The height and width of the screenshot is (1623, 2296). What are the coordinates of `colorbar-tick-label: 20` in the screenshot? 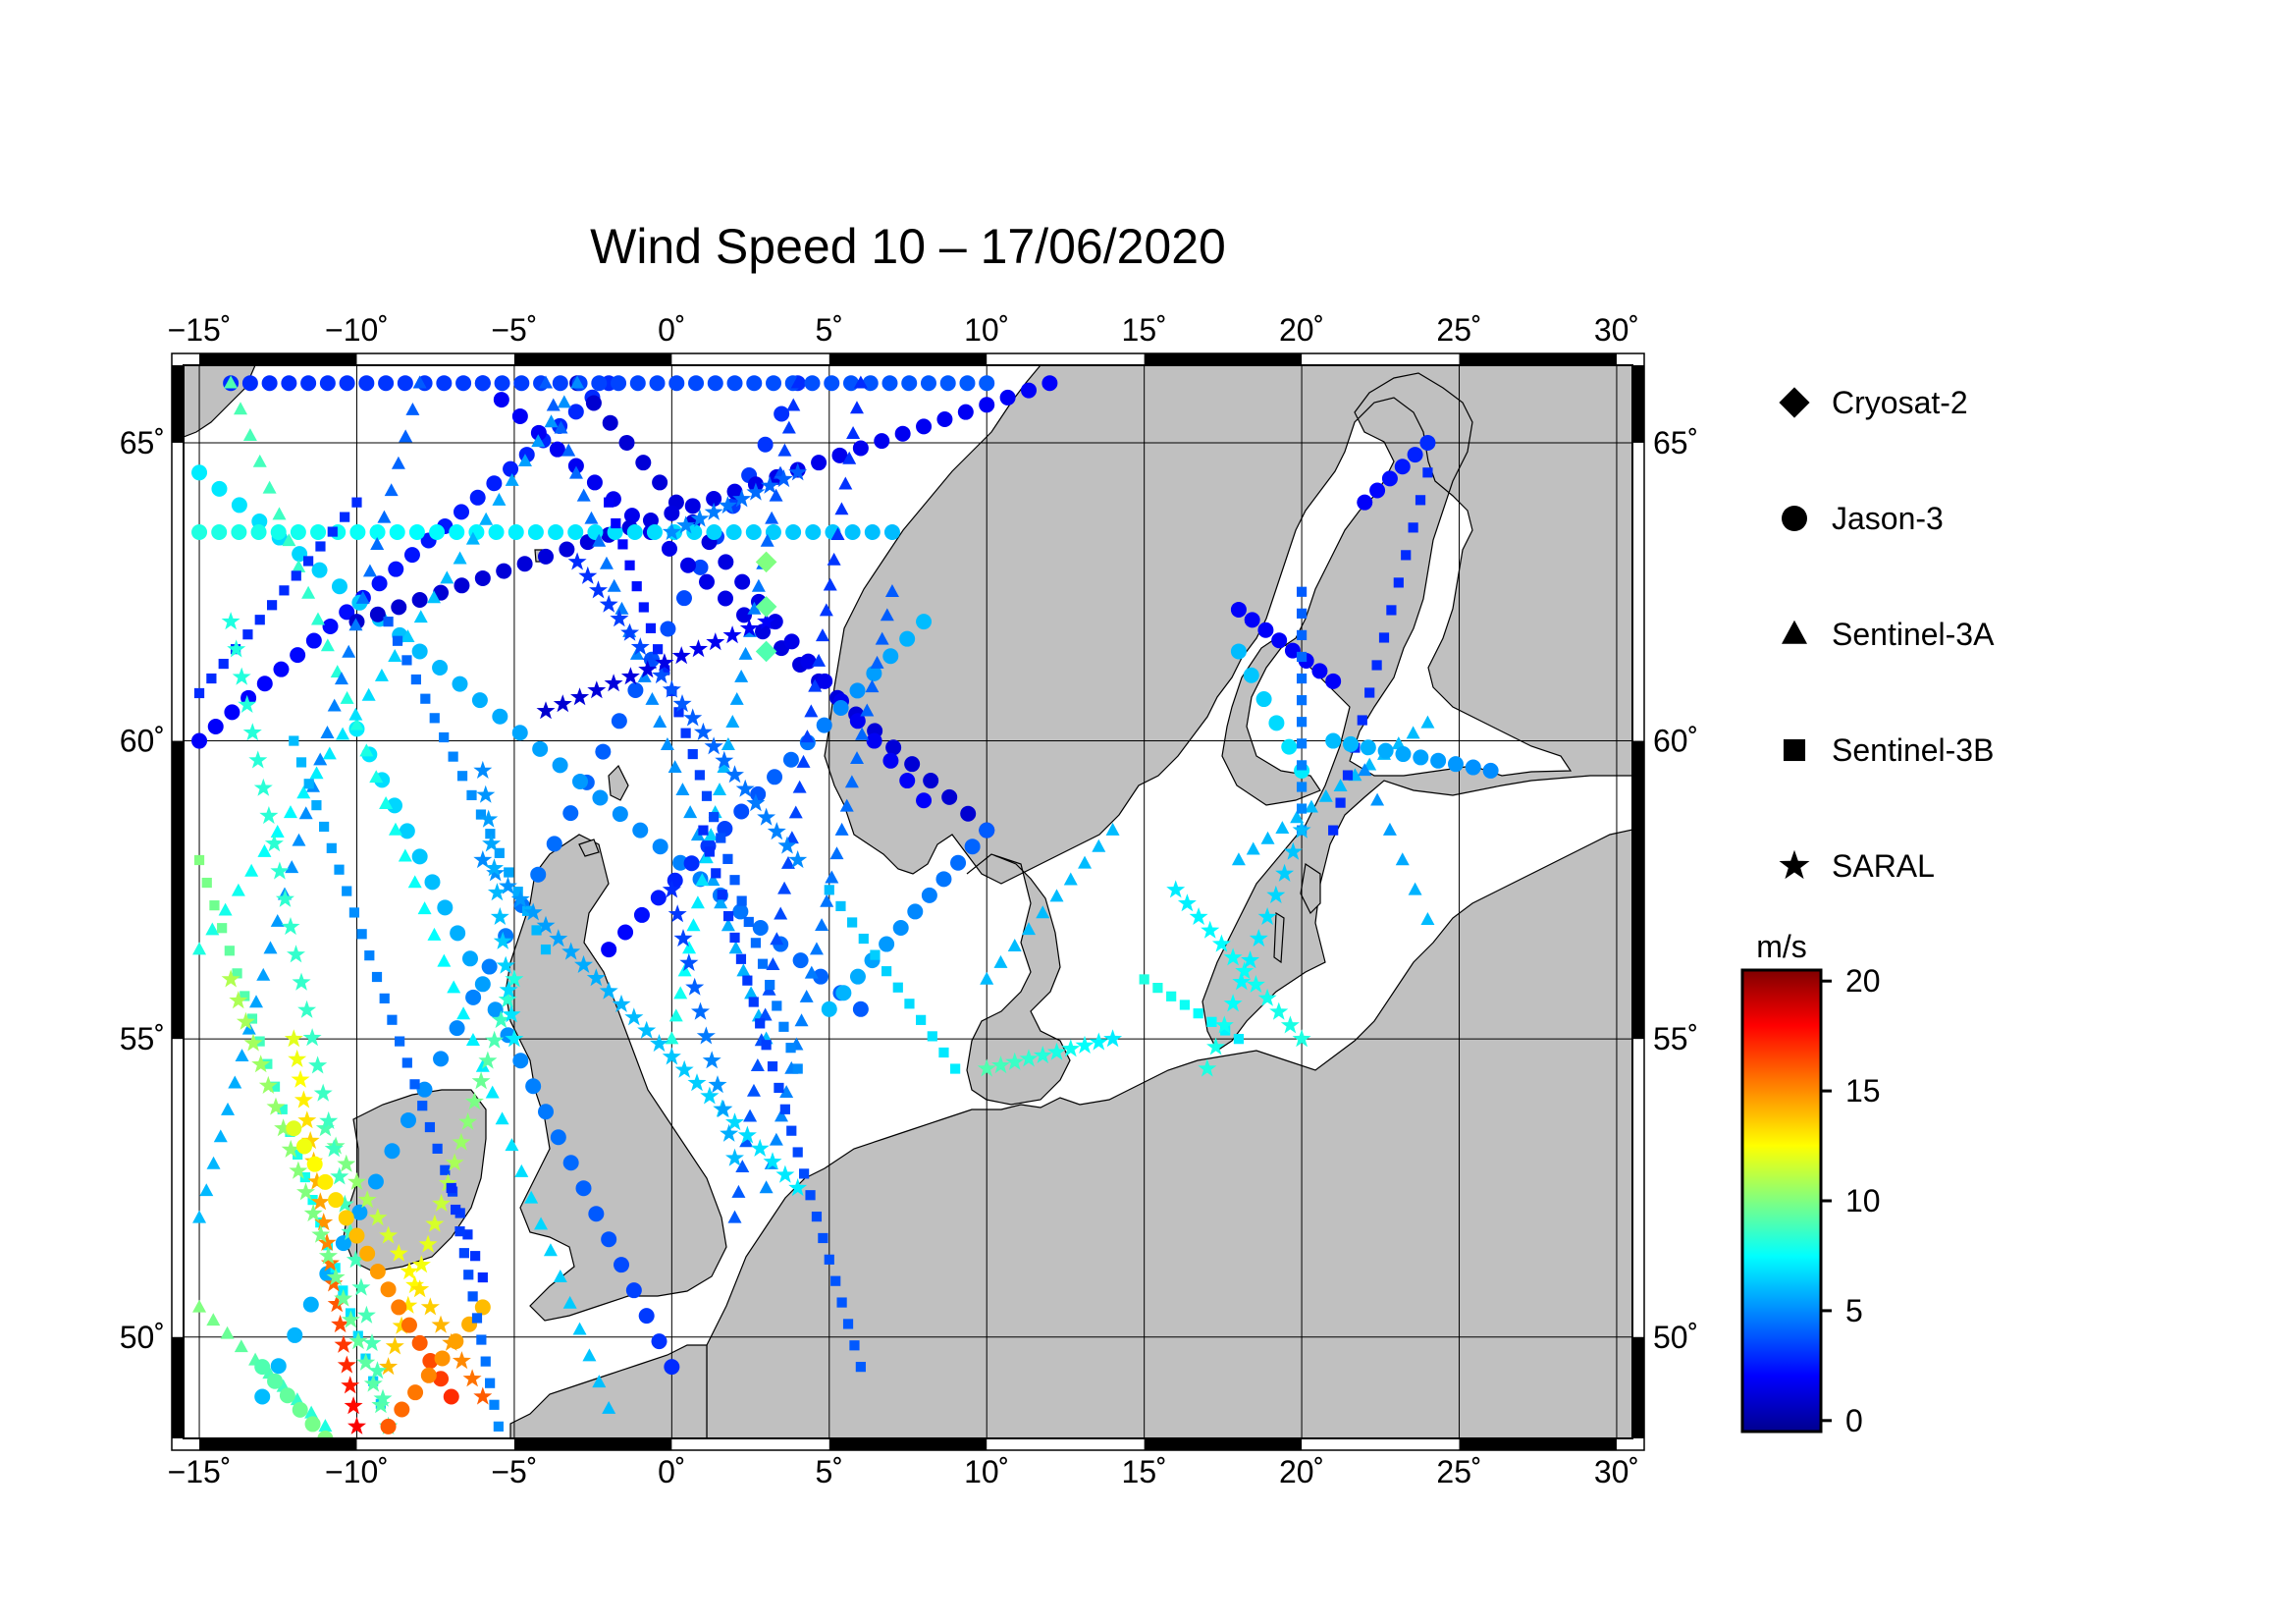 It's located at (1863, 981).